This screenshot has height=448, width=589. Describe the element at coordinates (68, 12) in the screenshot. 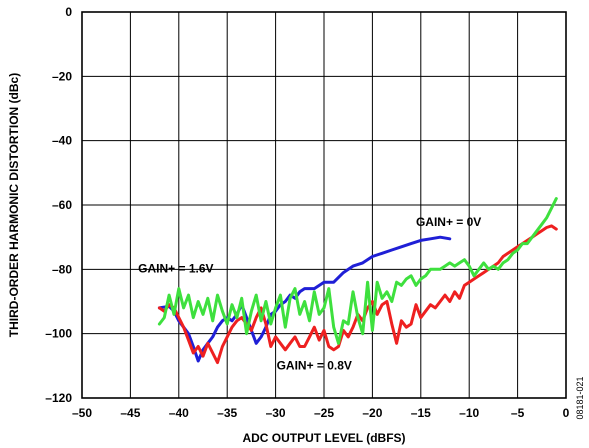

I see `y-tick-label: 0` at that location.